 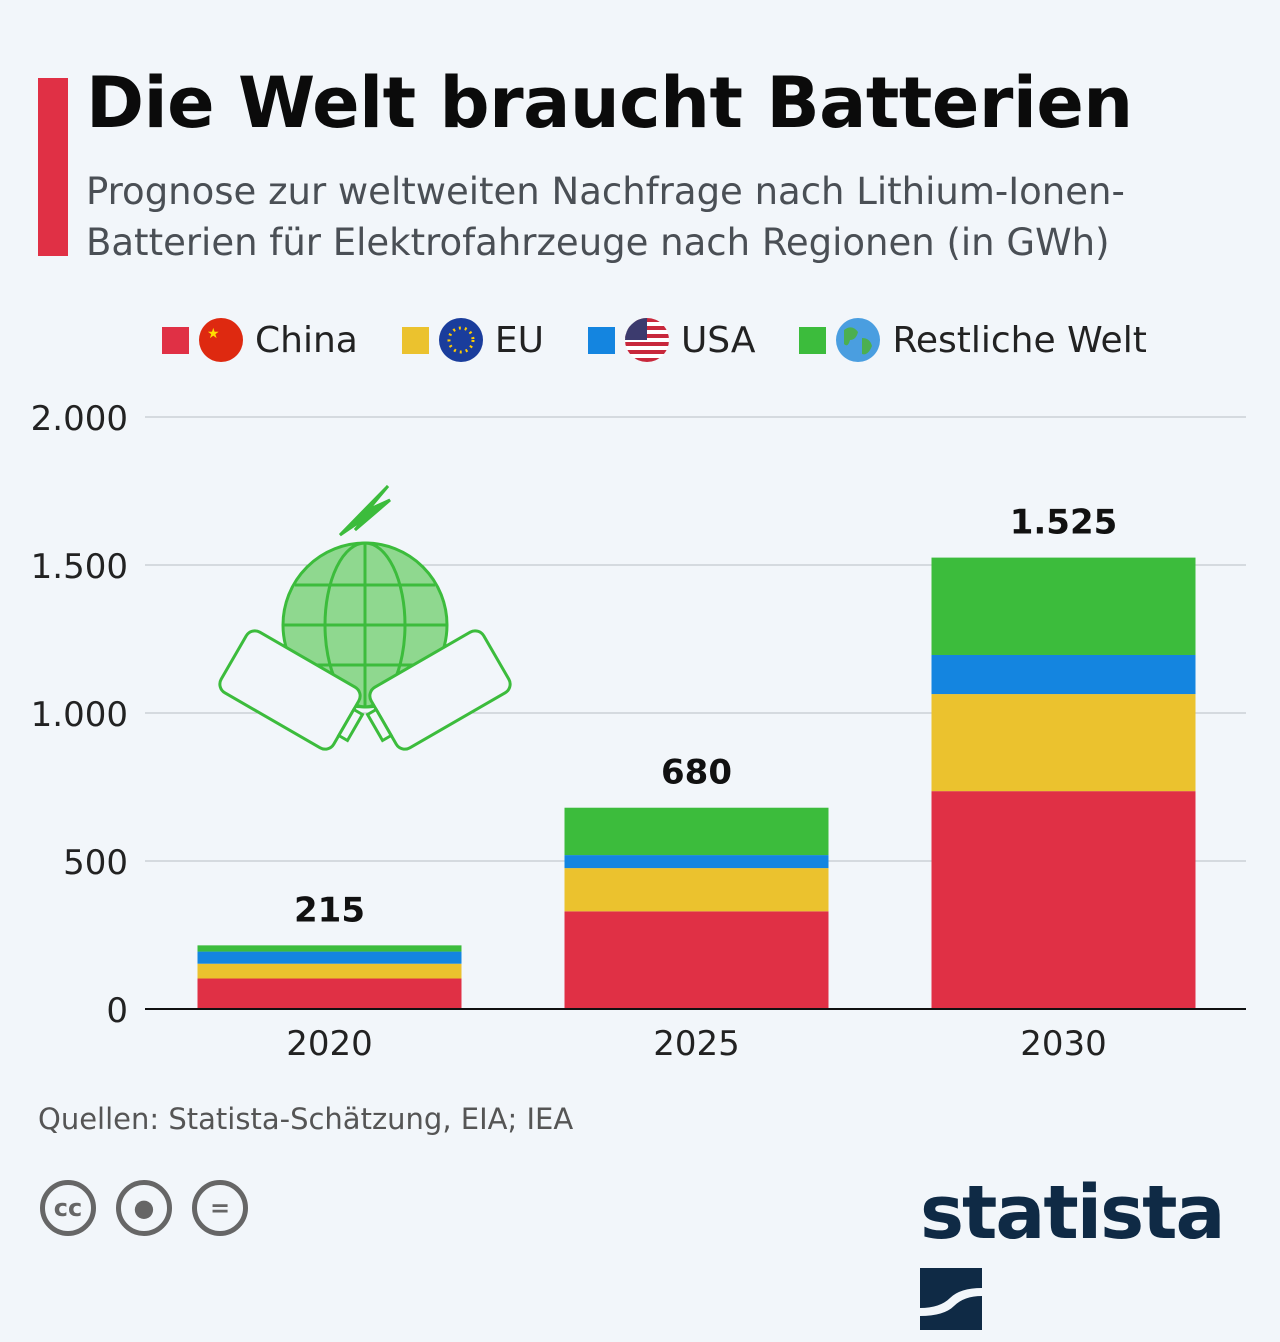 I want to click on legend-label: EU, so click(x=519, y=340).